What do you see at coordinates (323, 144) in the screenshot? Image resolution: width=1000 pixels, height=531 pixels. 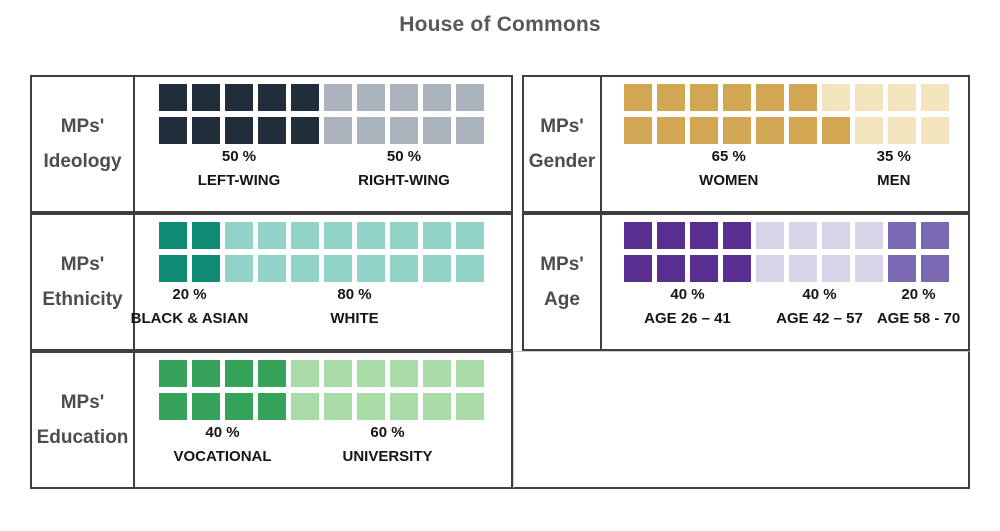 I see `panel-content: 50 % LEFT-WING 50 % RIGHT-WING` at bounding box center [323, 144].